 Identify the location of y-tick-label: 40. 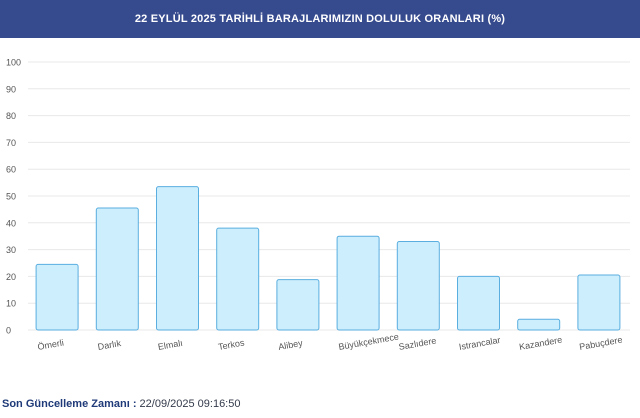
(11, 223).